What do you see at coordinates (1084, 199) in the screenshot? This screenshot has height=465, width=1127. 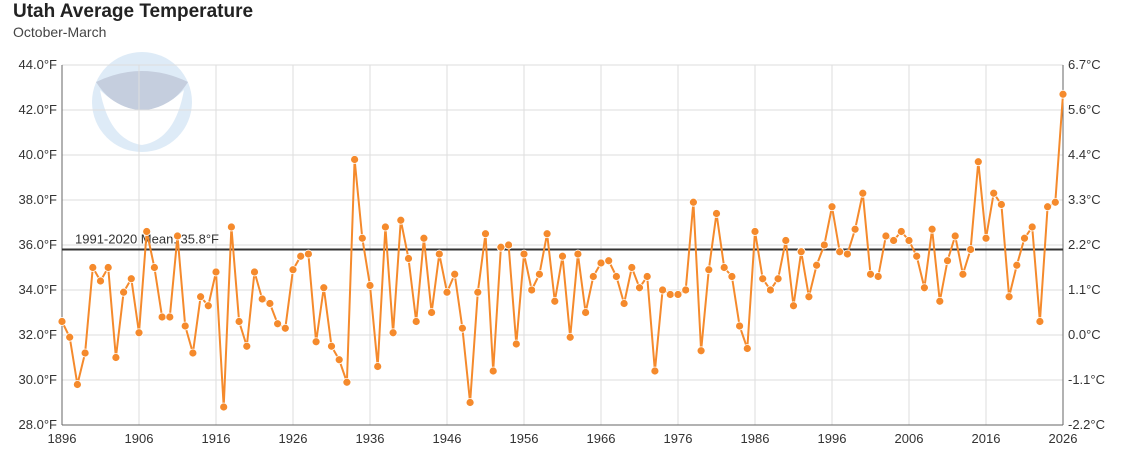 I see `y-tick-label-right: 3.3°C` at bounding box center [1084, 199].